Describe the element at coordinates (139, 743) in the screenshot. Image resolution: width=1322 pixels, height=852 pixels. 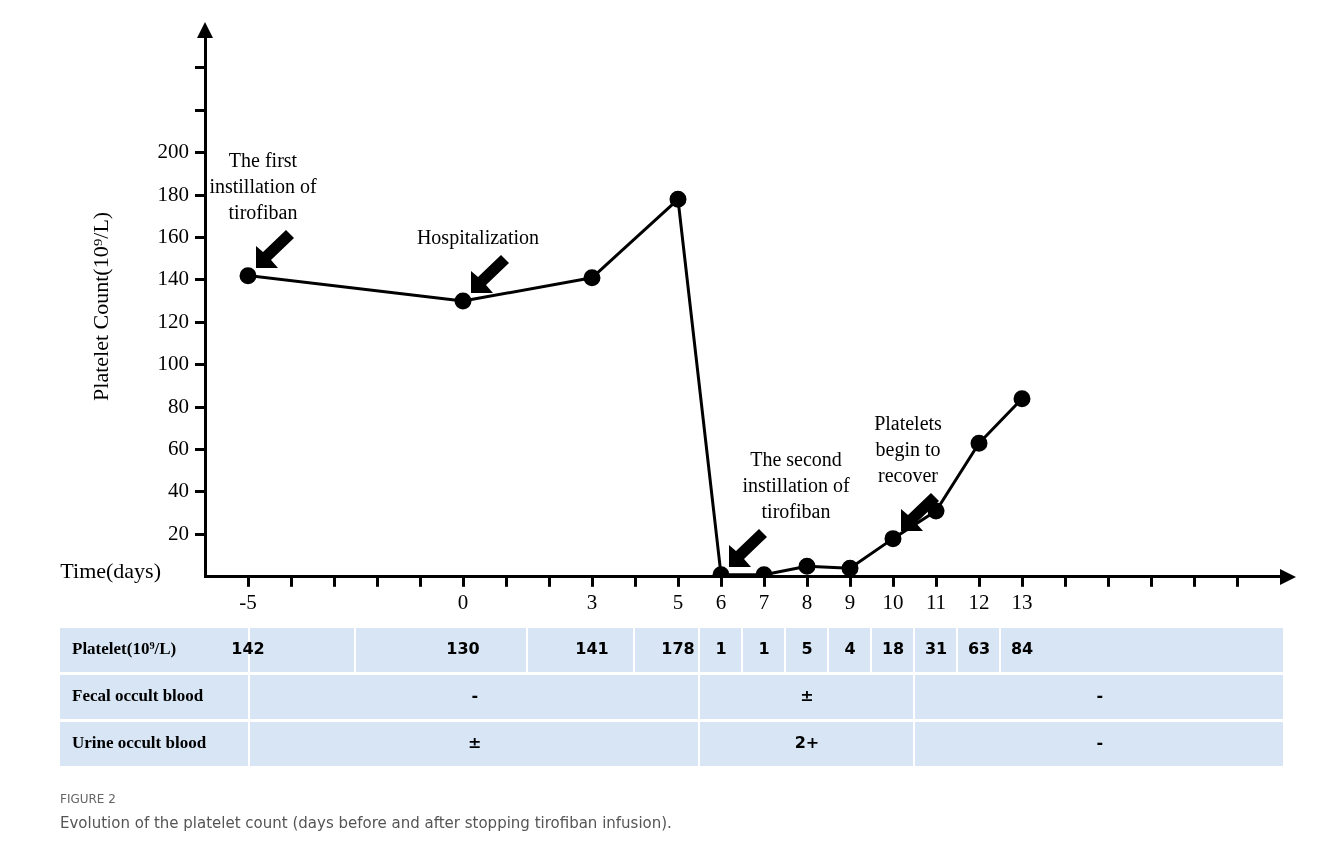
I see `text: Urine occult blood` at that location.